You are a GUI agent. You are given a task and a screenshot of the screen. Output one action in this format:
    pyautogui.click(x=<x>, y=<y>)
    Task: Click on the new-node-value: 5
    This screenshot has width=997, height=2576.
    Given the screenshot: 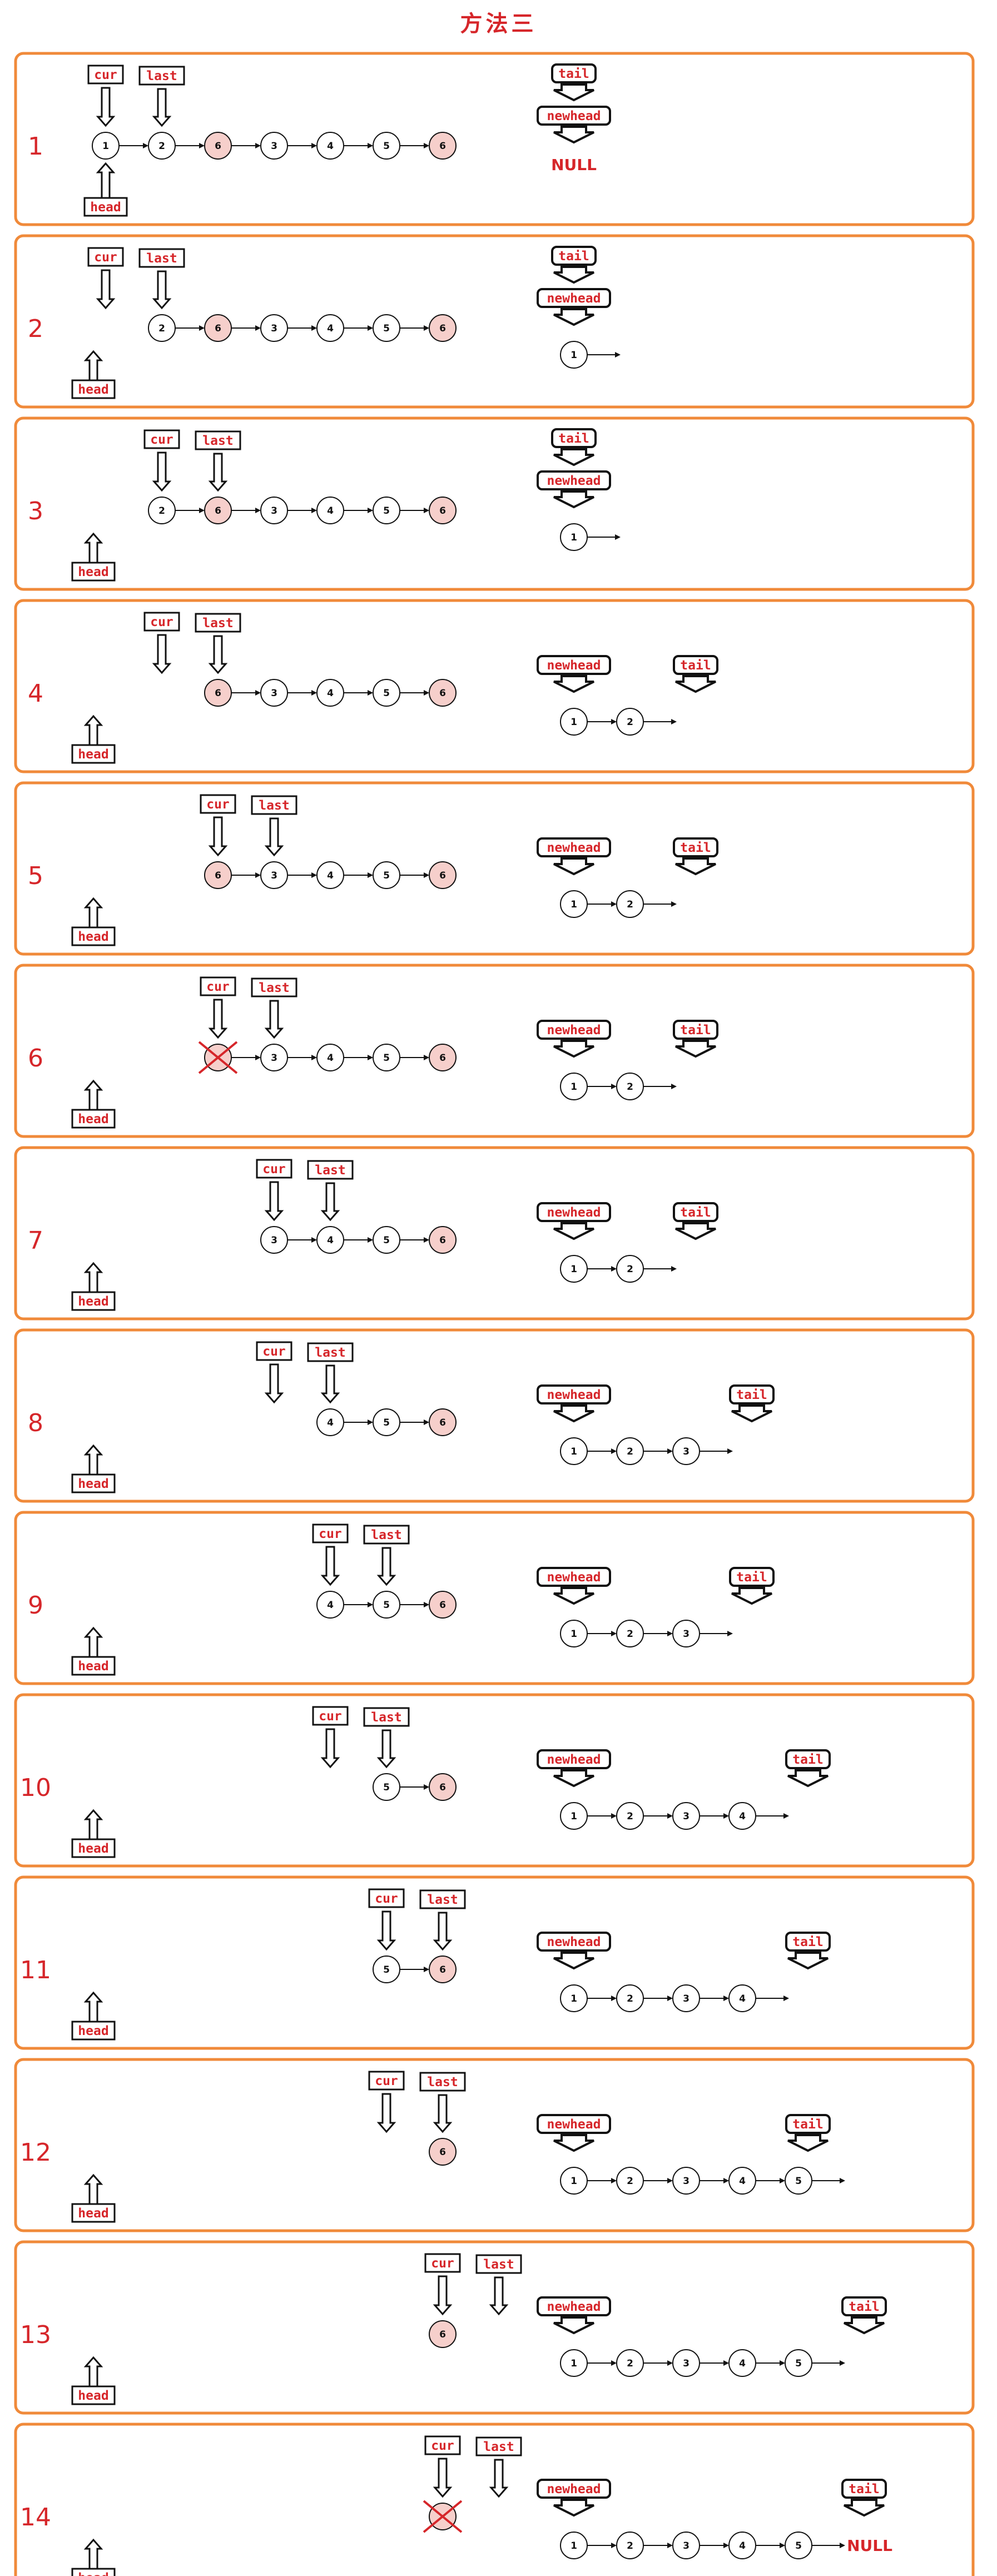 What is the action you would take?
    pyautogui.click(x=798, y=2181)
    